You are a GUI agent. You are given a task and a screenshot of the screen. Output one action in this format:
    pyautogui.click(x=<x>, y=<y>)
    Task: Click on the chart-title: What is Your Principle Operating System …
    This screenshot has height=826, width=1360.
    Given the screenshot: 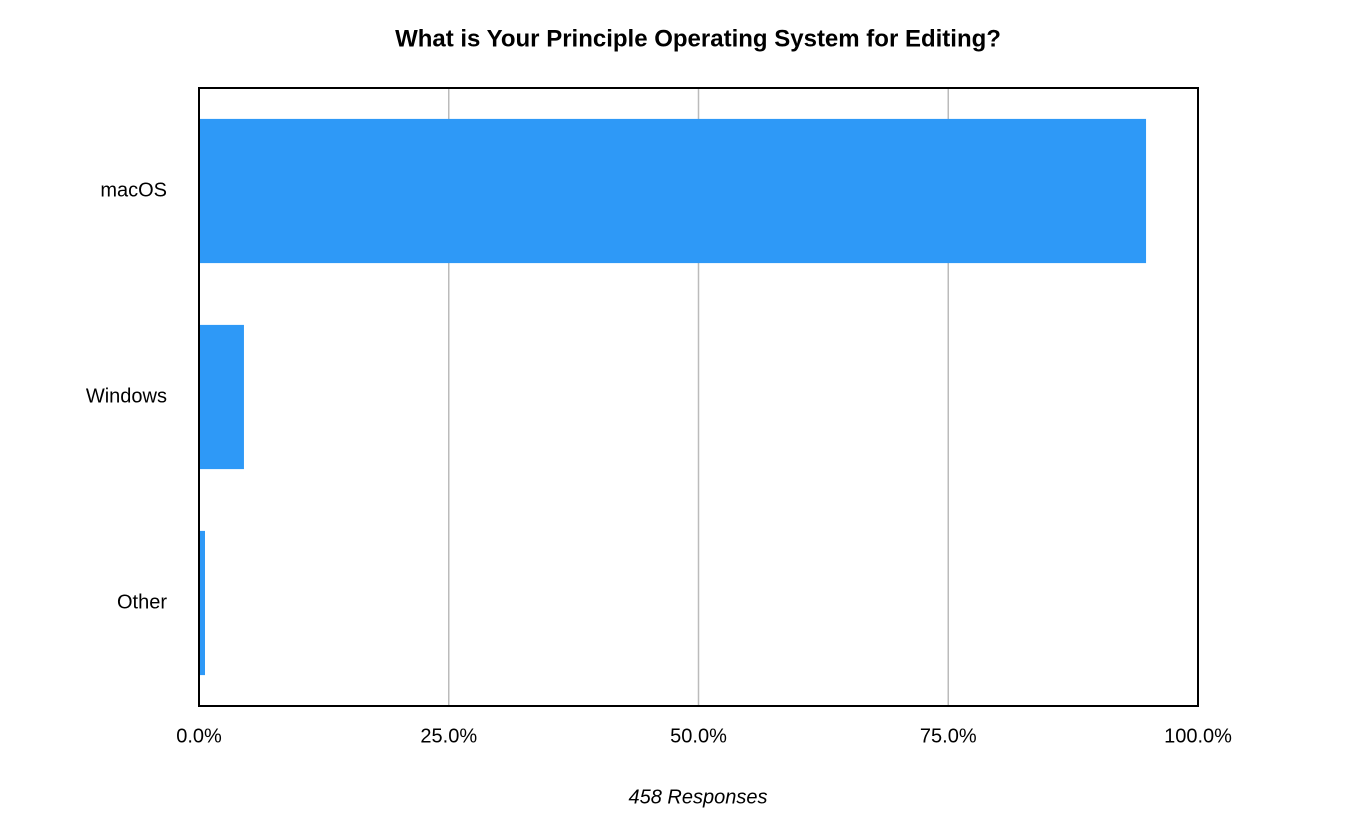 What is the action you would take?
    pyautogui.click(x=698, y=38)
    